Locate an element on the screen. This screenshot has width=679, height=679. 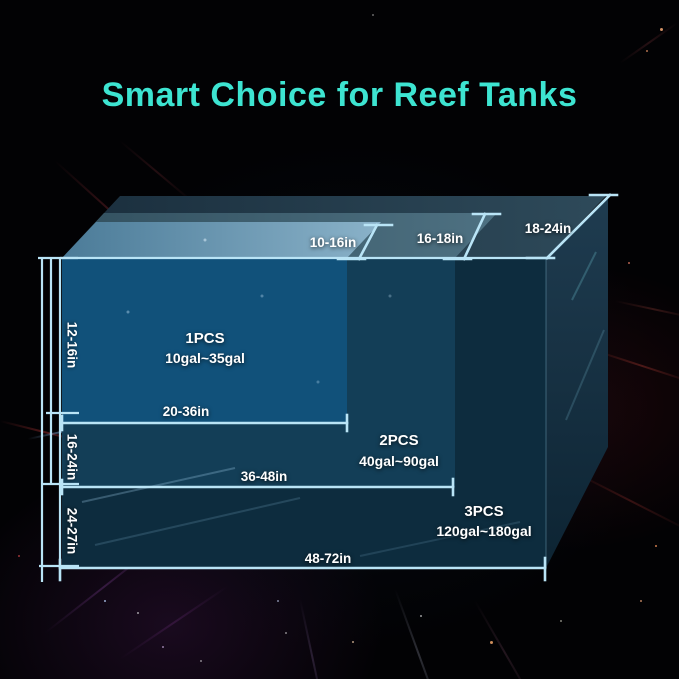
width-label-small: 20-36in is located at coordinates (186, 411).